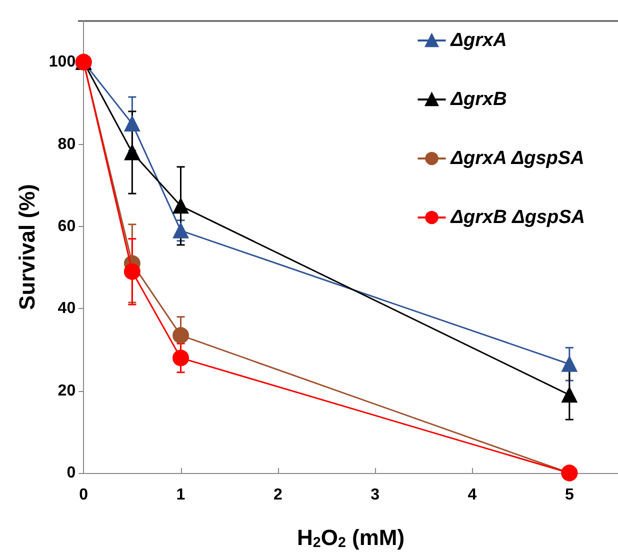 This screenshot has width=618, height=559. I want to click on y-tick-label: 100, so click(62, 62).